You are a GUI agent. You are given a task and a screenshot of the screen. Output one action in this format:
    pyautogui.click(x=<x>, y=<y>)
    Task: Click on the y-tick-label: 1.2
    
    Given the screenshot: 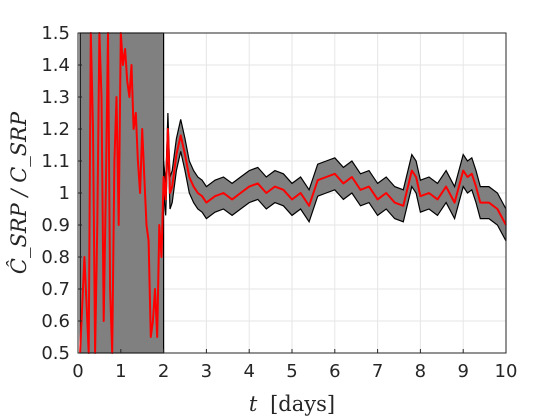 What is the action you would take?
    pyautogui.click(x=55, y=129)
    